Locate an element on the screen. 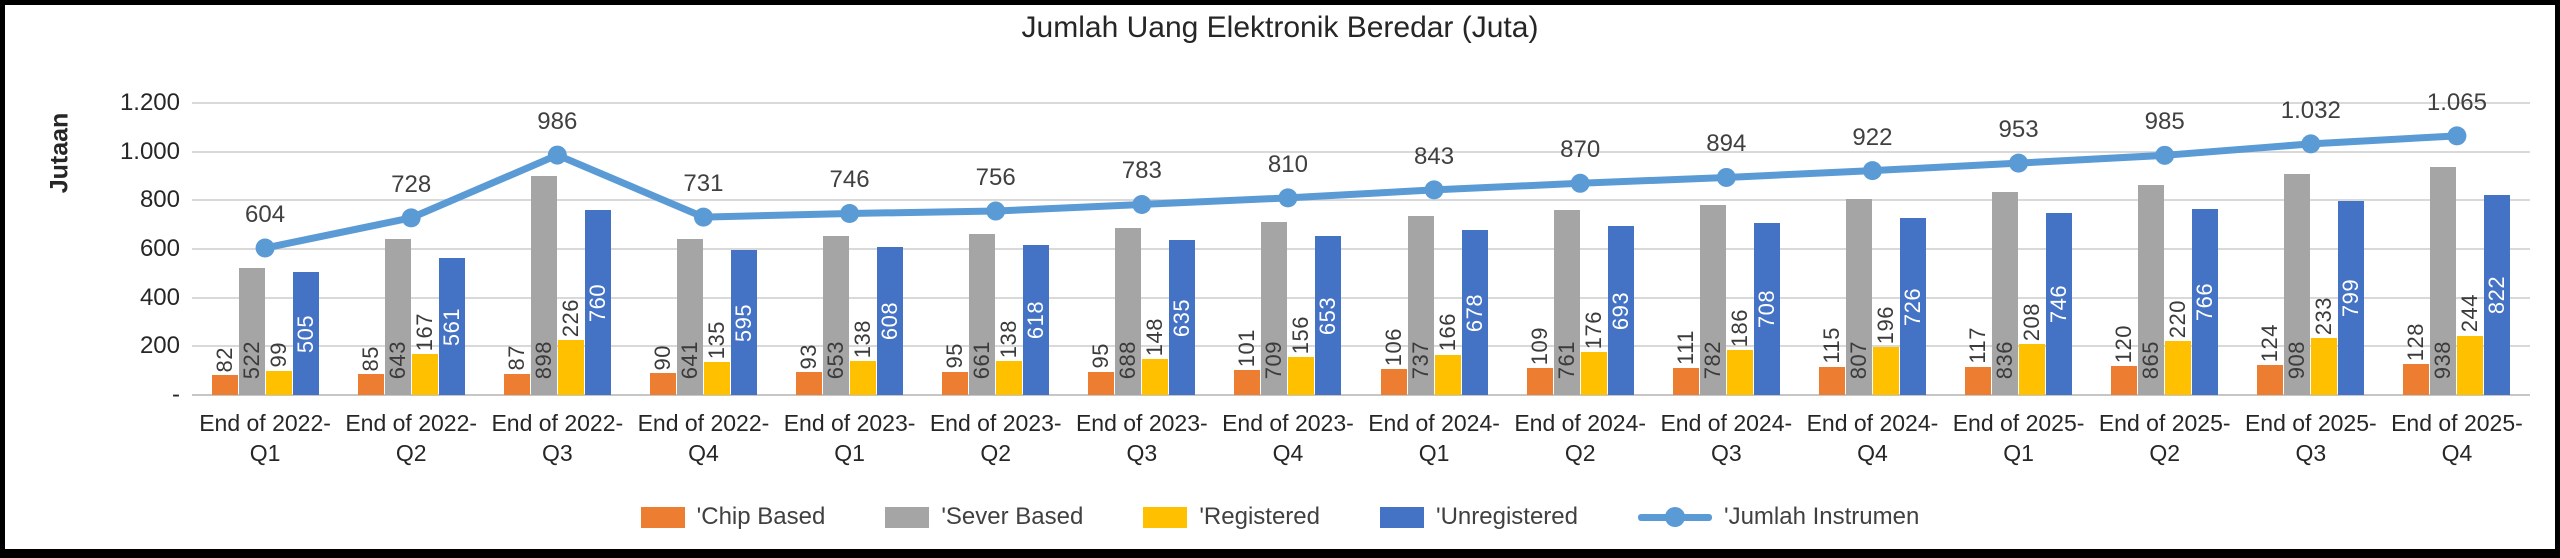  legend-item-chip-based: 'Chip Based is located at coordinates (732, 517).